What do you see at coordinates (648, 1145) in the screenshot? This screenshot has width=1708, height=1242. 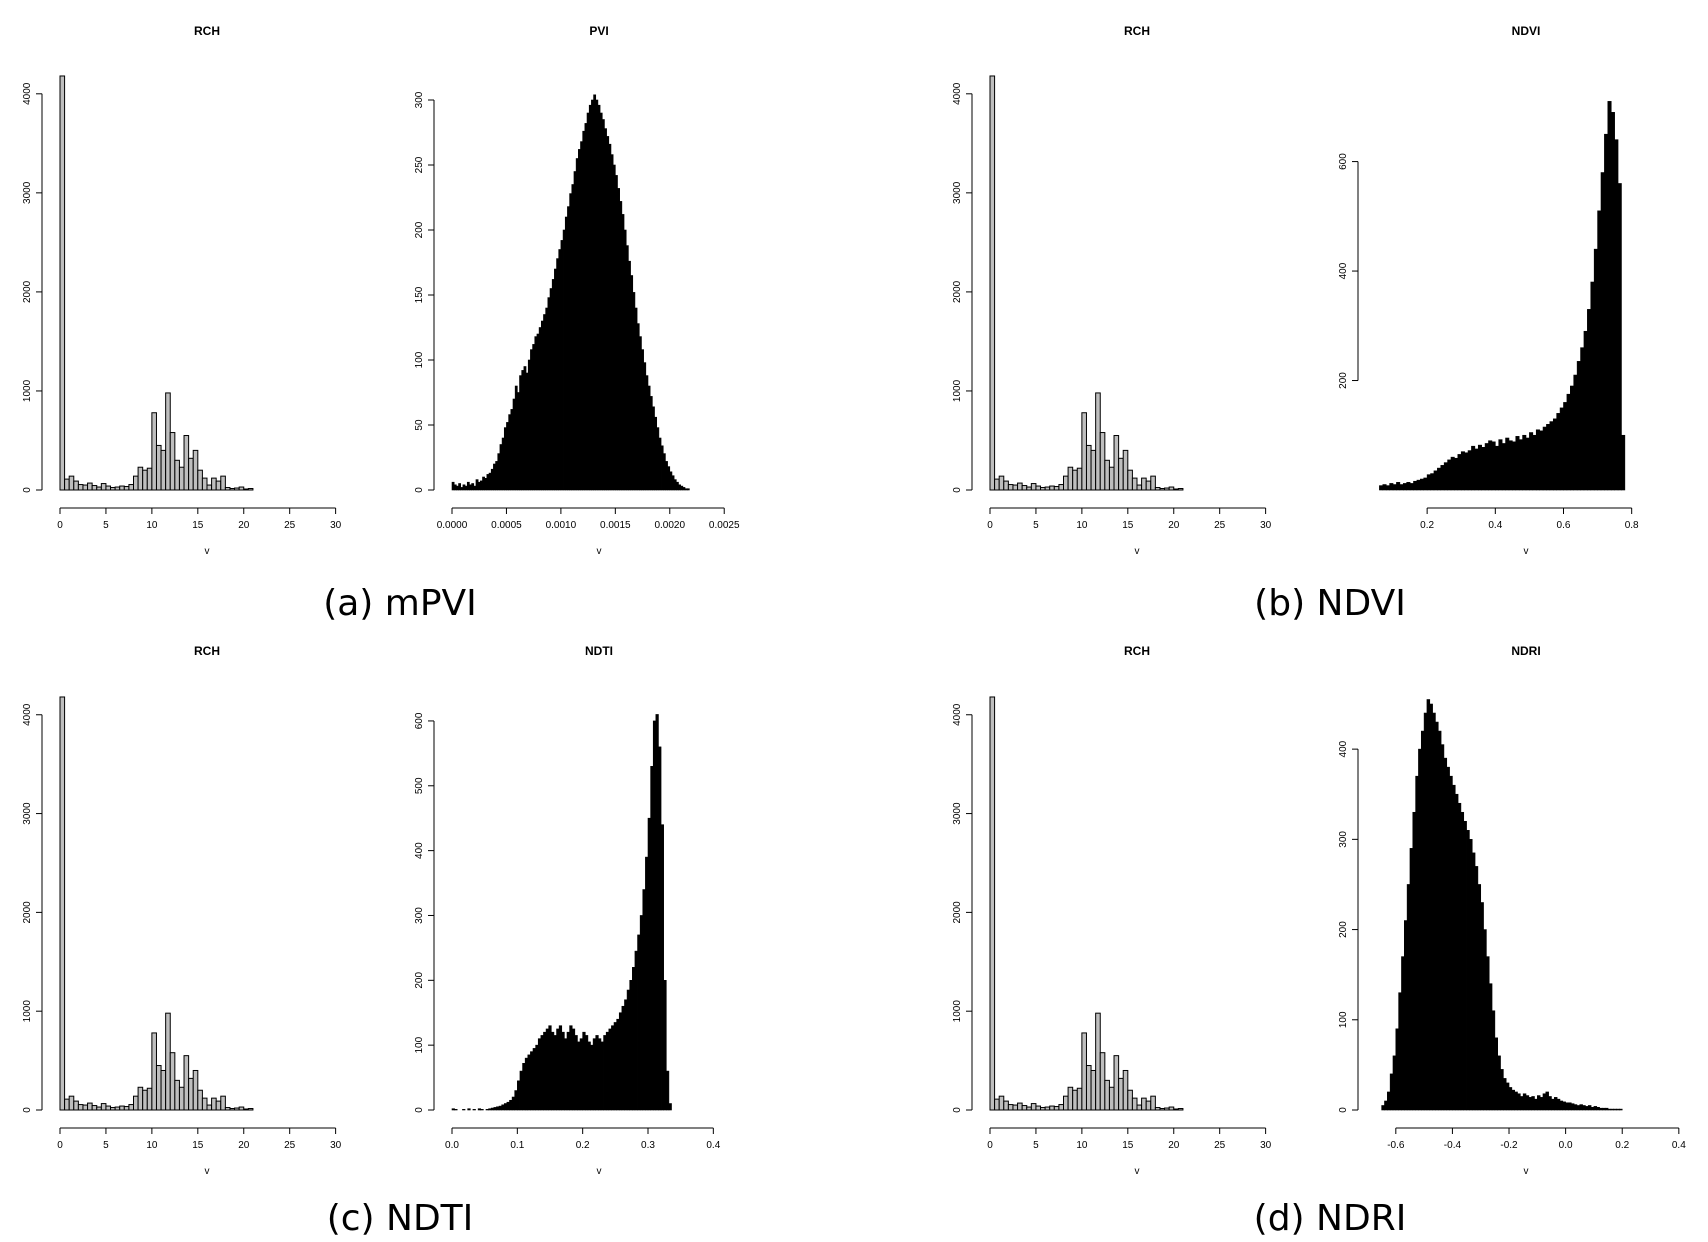 I see `x-tick-label: 0.3` at bounding box center [648, 1145].